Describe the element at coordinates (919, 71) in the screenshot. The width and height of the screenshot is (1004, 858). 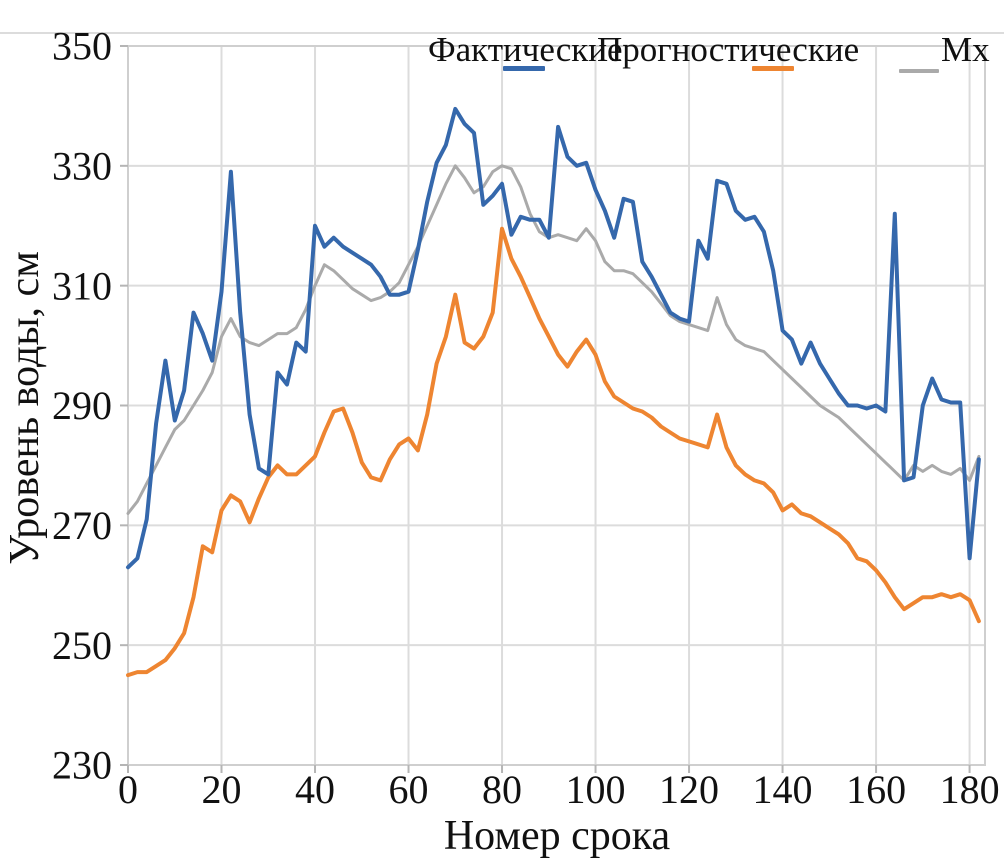
I see `legend-swatch-mx` at that location.